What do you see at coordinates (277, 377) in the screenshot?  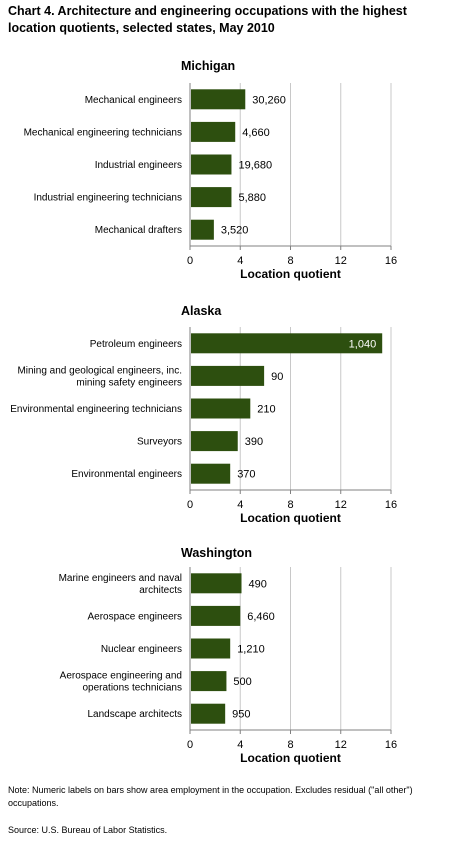 I see `data-label: 90` at bounding box center [277, 377].